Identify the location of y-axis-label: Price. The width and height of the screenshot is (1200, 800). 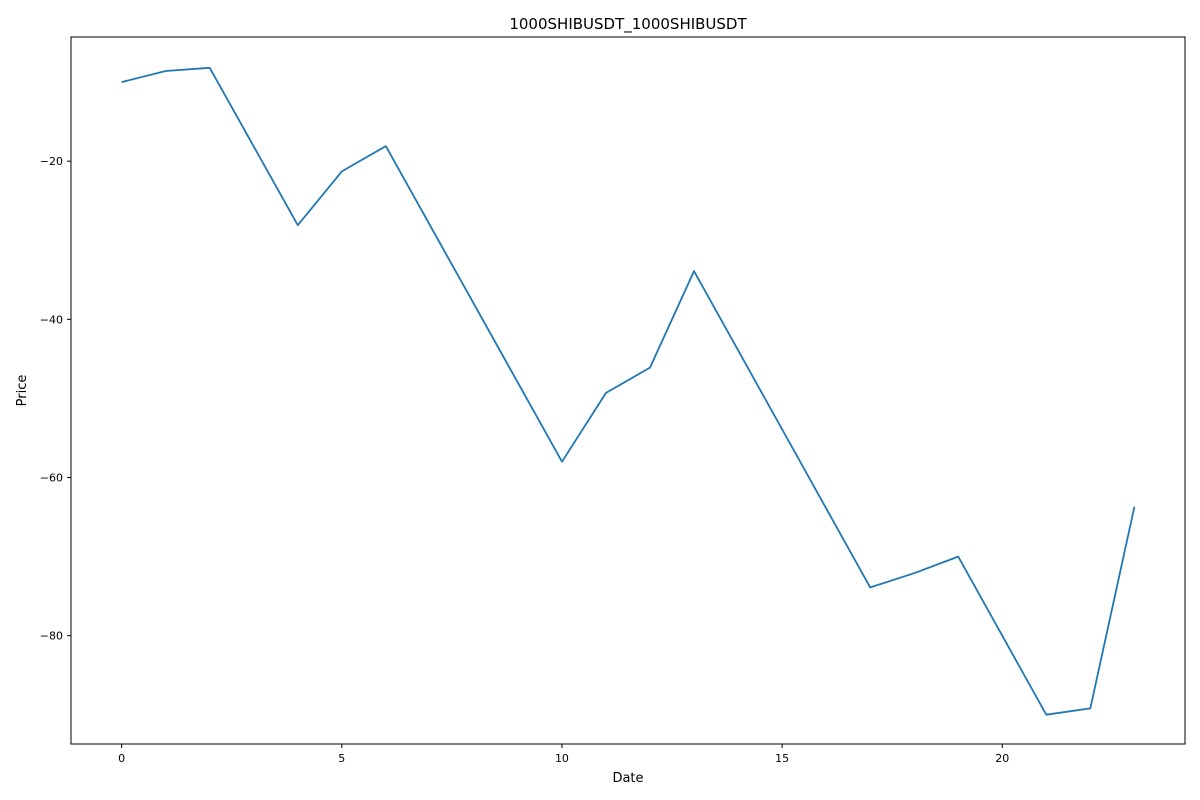
(22, 391).